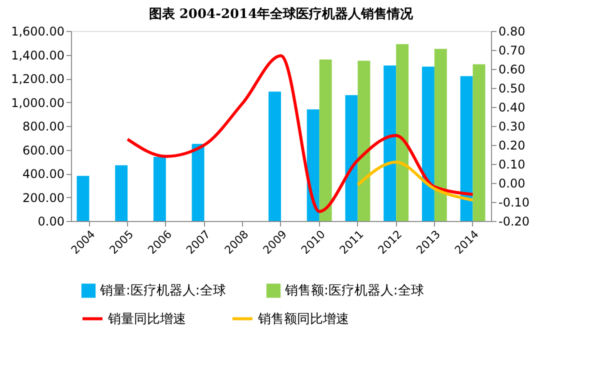 This screenshot has width=596, height=376. What do you see at coordinates (51, 221) in the screenshot?
I see `y-tick-label: 0.00` at bounding box center [51, 221].